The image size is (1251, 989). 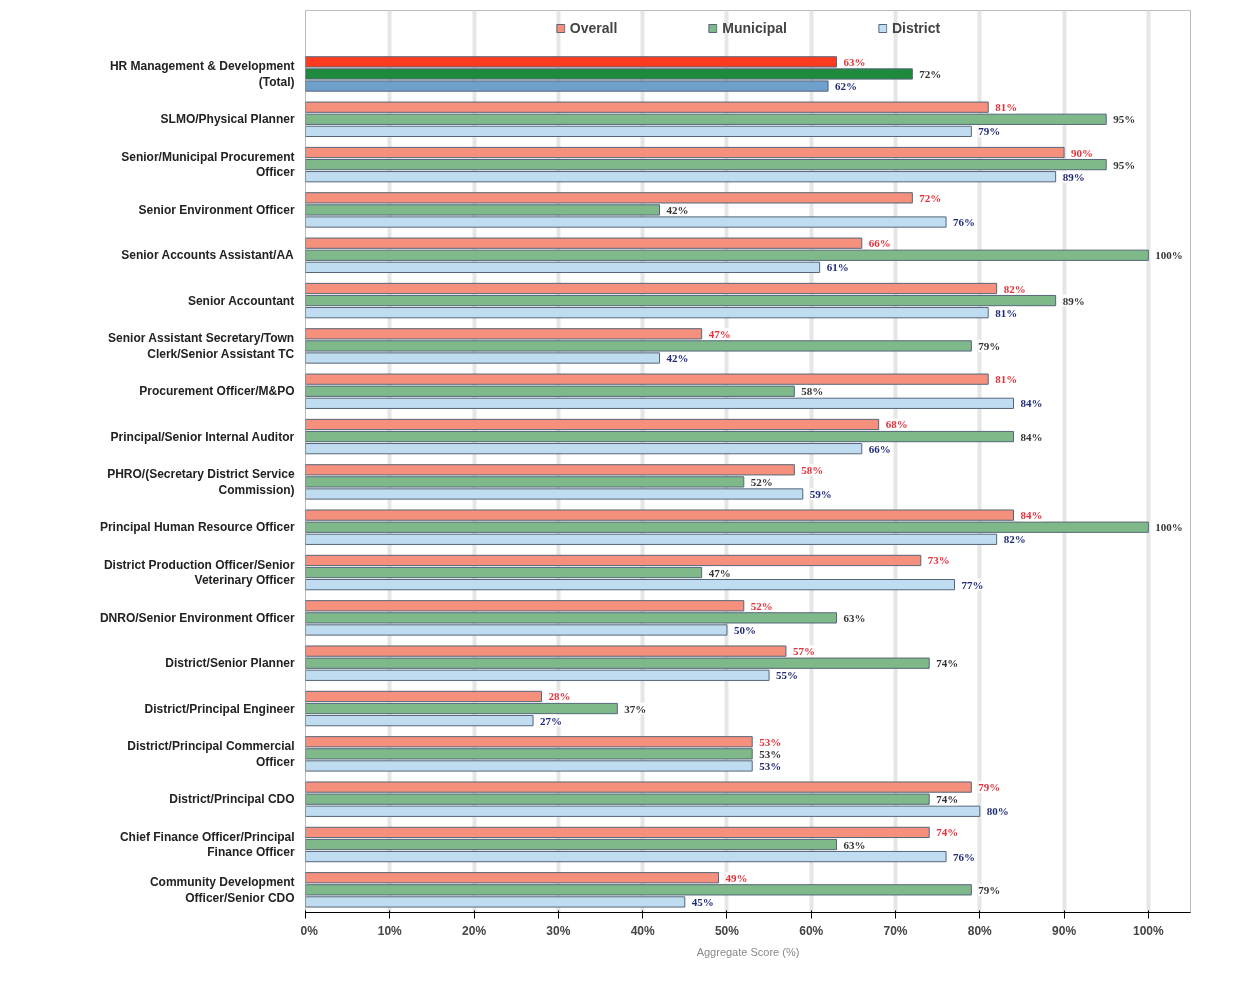 I want to click on y-tick-label: DNRO/Senior Environment Officer, so click(x=197, y=617).